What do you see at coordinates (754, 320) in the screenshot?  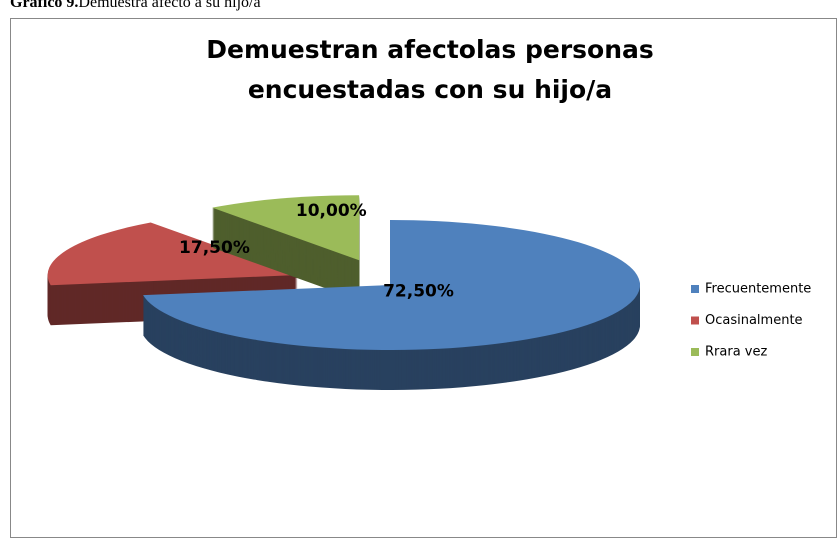 I see `legend-label: Ocasinalmente` at bounding box center [754, 320].